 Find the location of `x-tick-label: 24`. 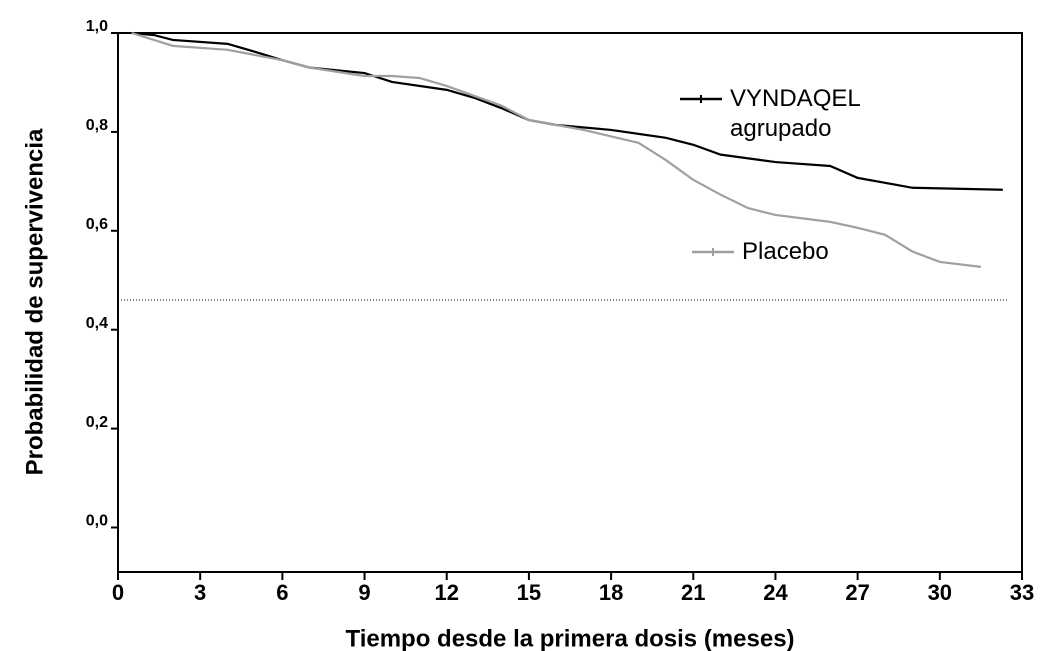

x-tick-label: 24 is located at coordinates (775, 592).